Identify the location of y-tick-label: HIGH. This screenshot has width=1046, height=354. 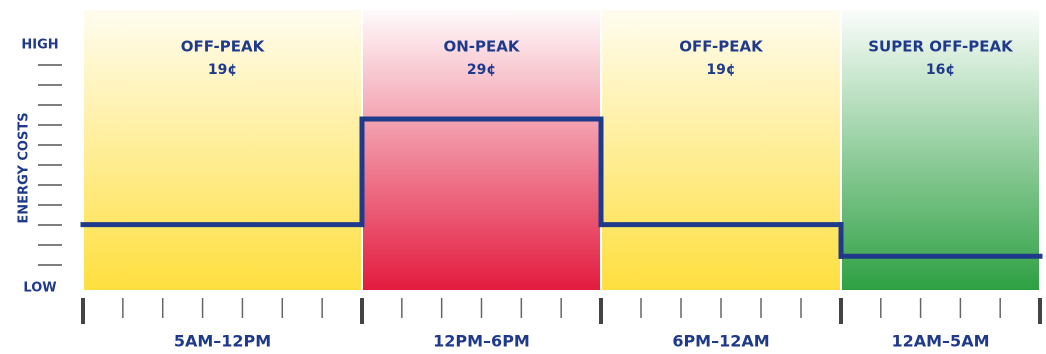
(39, 45).